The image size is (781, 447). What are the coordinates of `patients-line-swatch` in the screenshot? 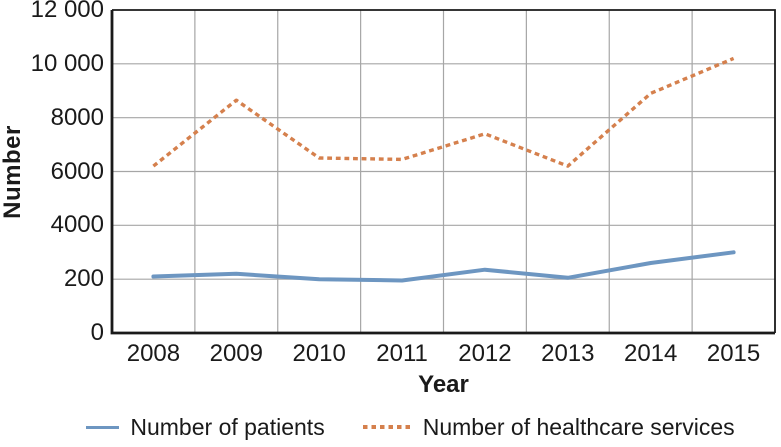 It's located at (103, 427).